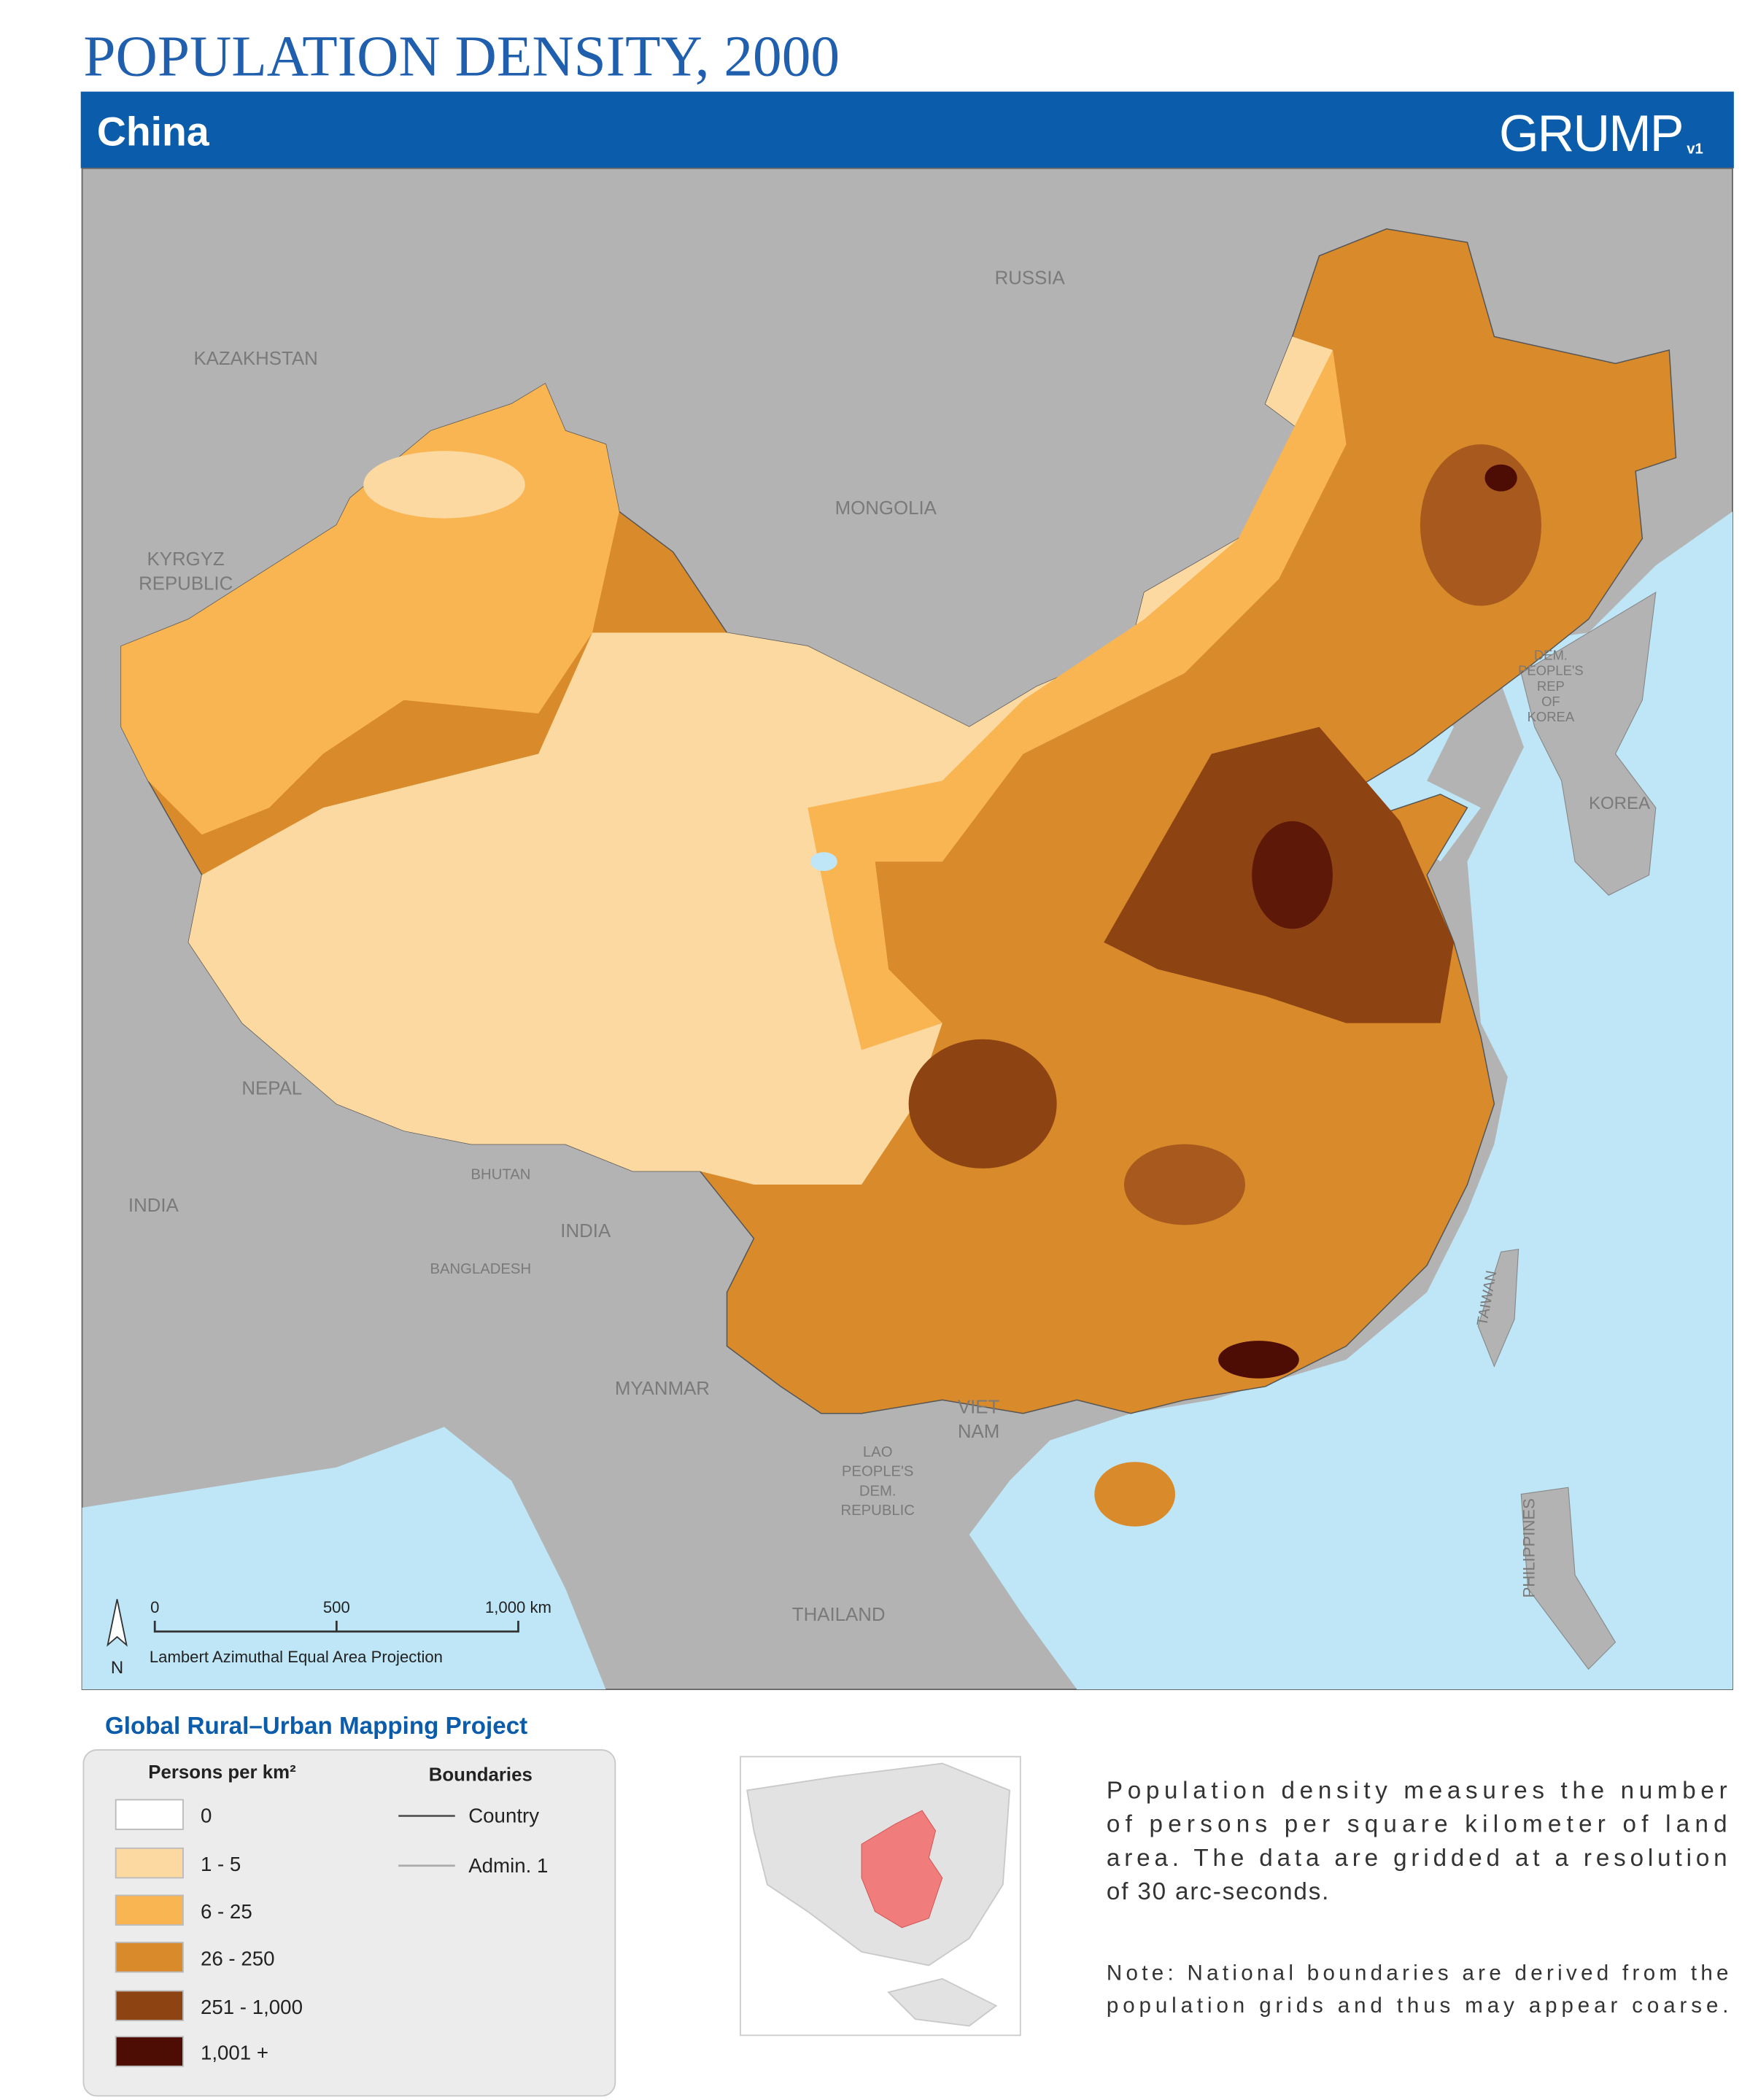  I want to click on legend-label: 1,001 +, so click(234, 2053).